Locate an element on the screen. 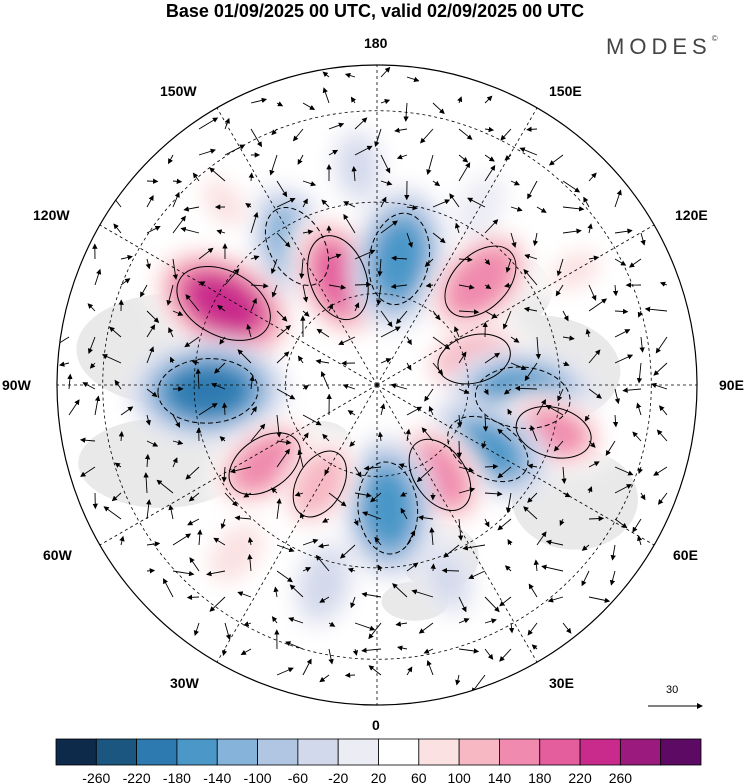 This screenshot has width=750, height=783. colorbar-tick-label: 140 is located at coordinates (500, 776).